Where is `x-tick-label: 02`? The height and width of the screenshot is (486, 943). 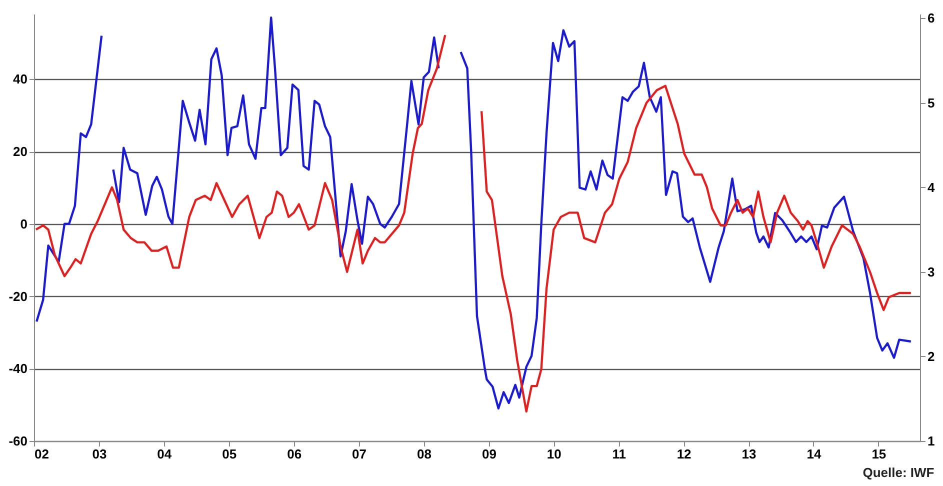 x-tick-label: 02 is located at coordinates (41, 454).